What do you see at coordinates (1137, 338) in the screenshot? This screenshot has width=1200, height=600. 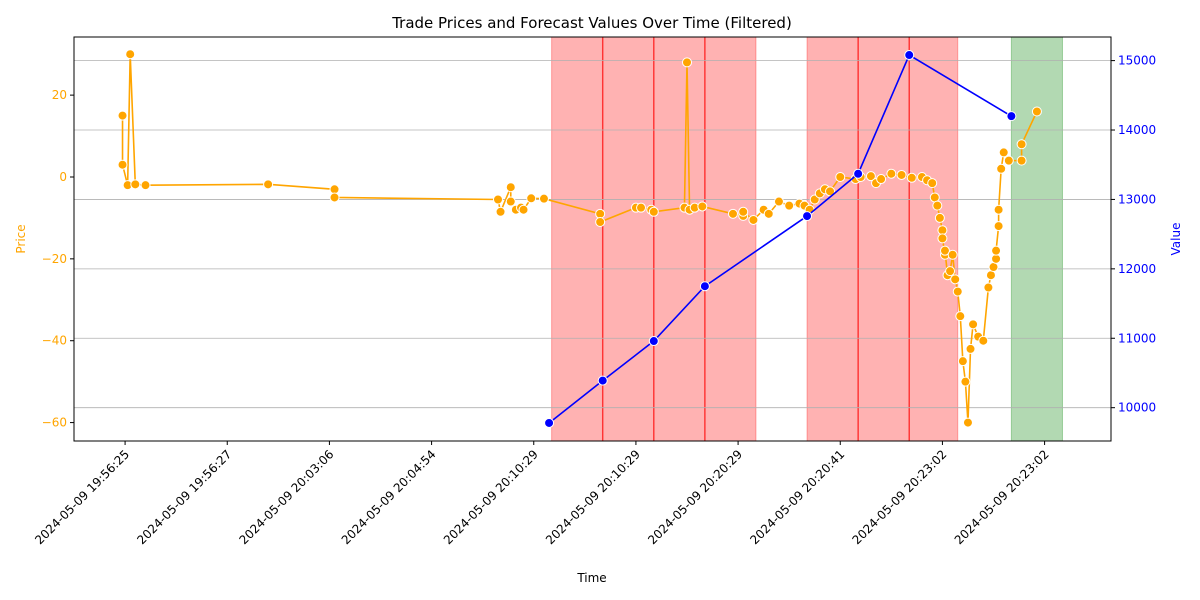 I see `y-right-tick-label-4: 11000` at bounding box center [1137, 338].